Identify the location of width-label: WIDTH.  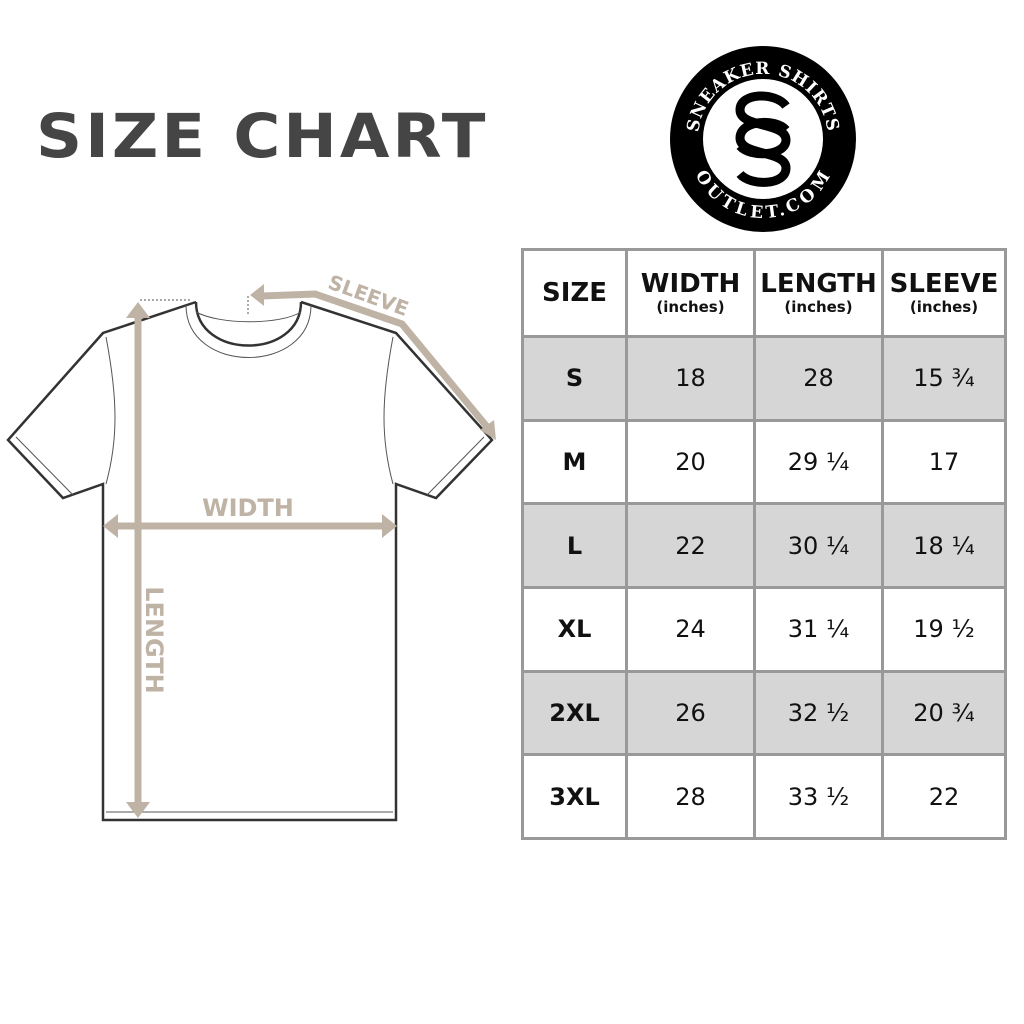
(248, 508).